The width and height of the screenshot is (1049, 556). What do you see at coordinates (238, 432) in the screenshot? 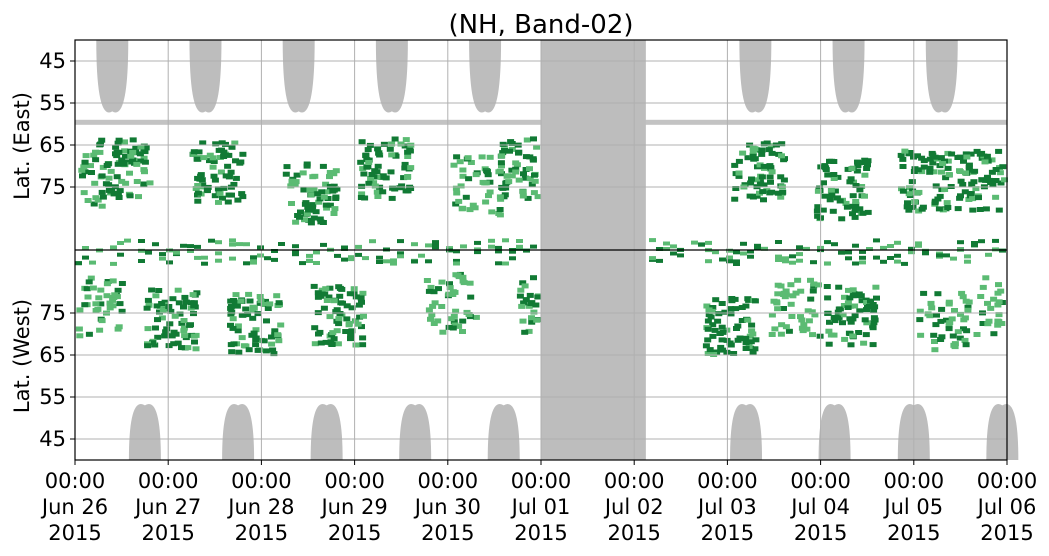
I see `no-data-lobe-west` at bounding box center [238, 432].